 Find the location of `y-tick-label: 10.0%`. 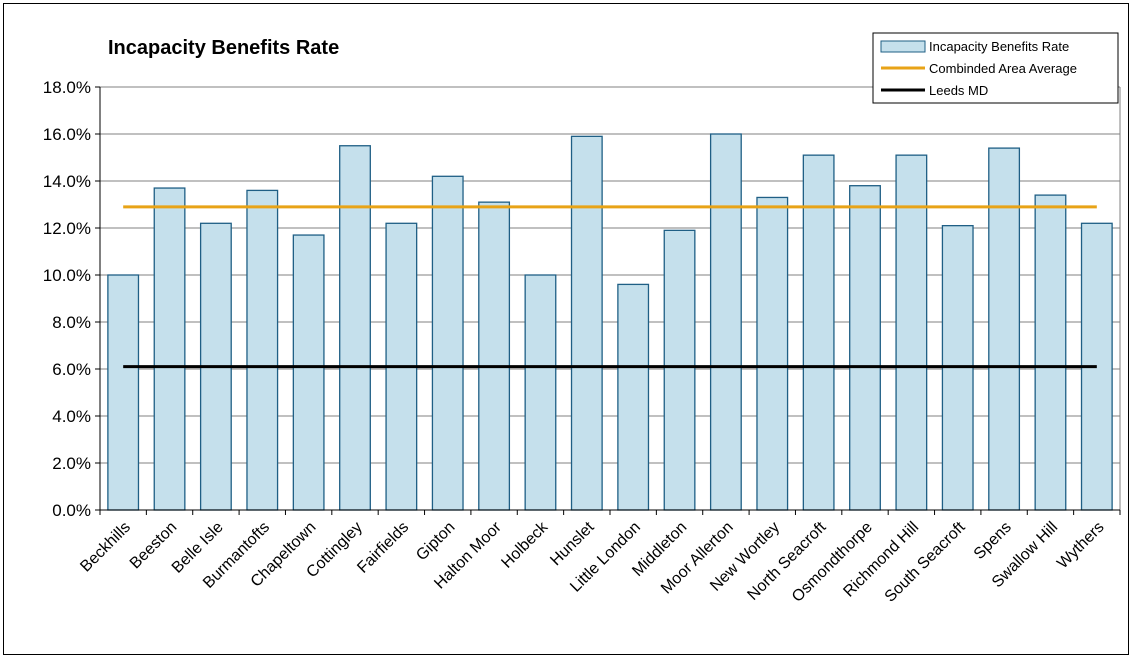

y-tick-label: 10.0% is located at coordinates (67, 275).